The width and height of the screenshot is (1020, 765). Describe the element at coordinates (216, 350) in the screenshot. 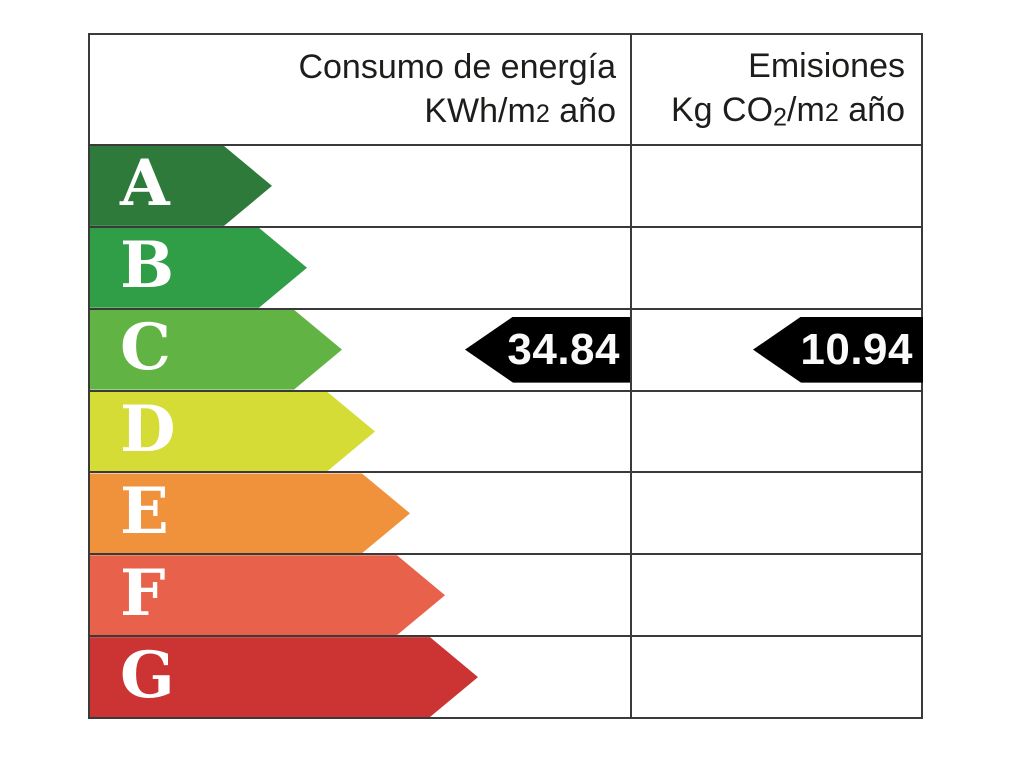

I see `rating-bar-c: C` at that location.